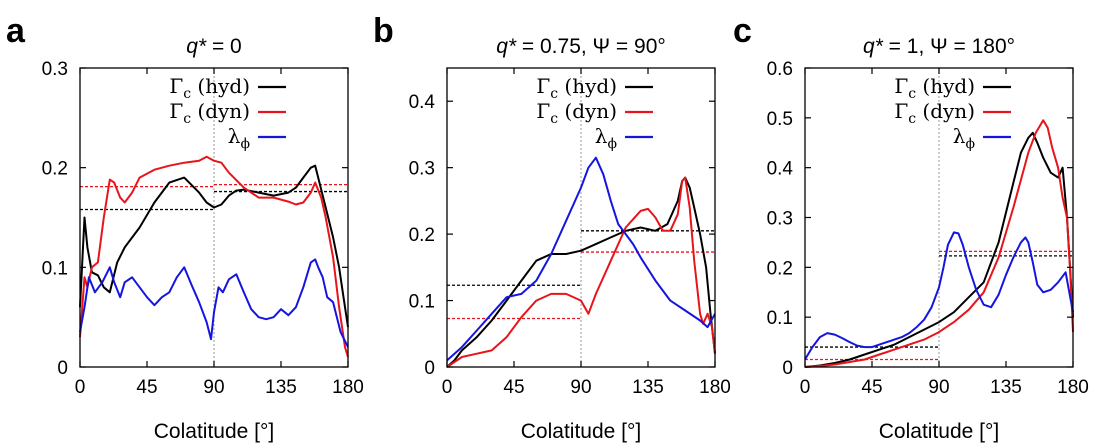 This screenshot has height=448, width=1106. I want to click on y-tick-label: 0.6, so click(780, 69).